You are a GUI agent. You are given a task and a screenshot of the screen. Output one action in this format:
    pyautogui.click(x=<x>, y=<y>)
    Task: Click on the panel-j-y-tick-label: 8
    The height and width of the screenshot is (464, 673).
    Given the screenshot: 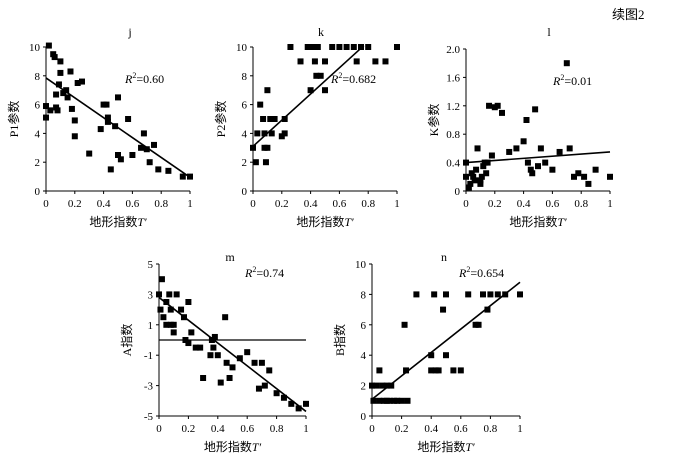 What is the action you would take?
    pyautogui.click(x=38, y=77)
    